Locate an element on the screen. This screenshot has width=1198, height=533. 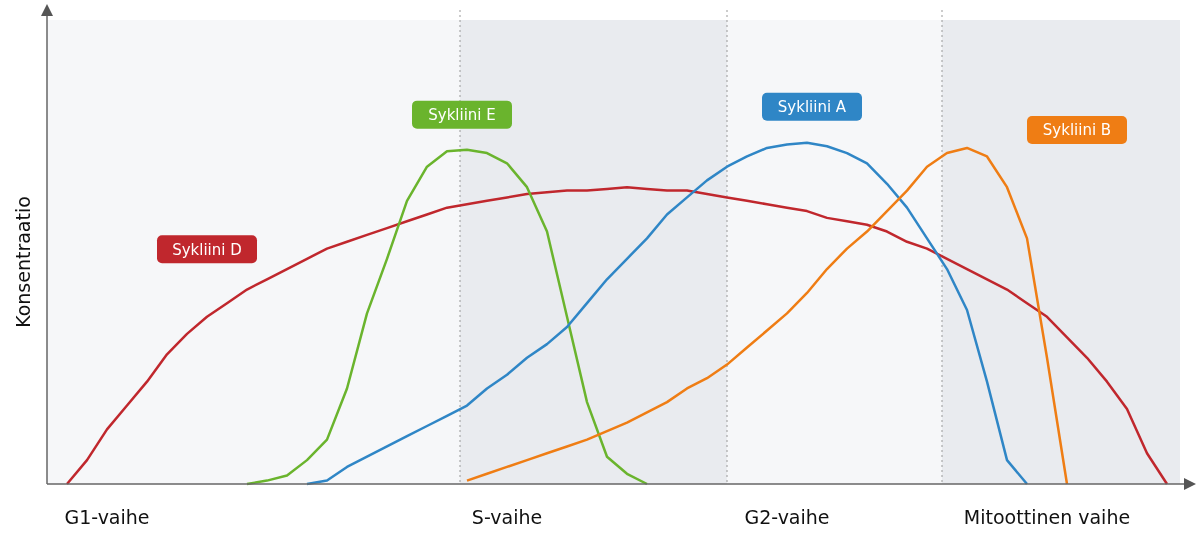
x-tick-label: G2-vaihe is located at coordinates (787, 517).